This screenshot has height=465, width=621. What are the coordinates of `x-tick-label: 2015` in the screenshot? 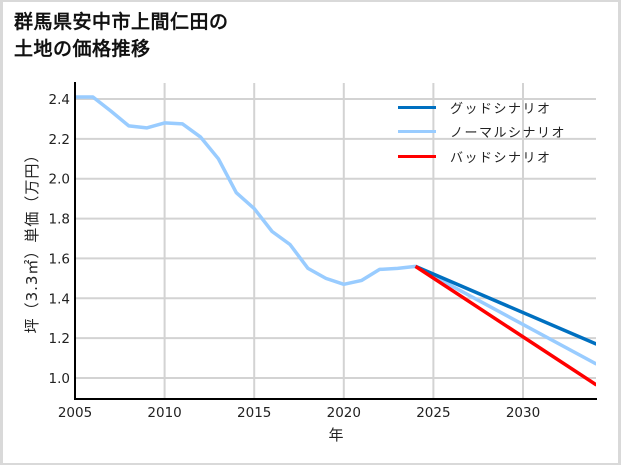 It's located at (254, 413).